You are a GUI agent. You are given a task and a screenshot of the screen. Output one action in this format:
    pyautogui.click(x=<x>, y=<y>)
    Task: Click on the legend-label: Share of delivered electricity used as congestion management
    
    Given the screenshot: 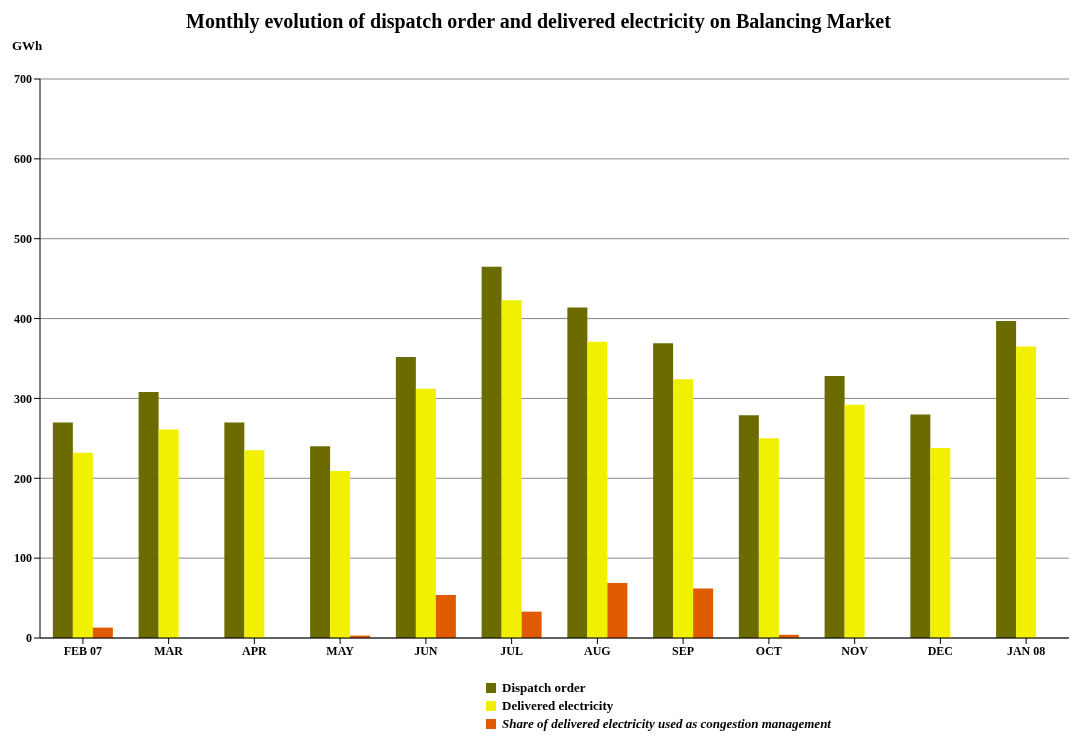 What is the action you would take?
    pyautogui.click(x=666, y=724)
    